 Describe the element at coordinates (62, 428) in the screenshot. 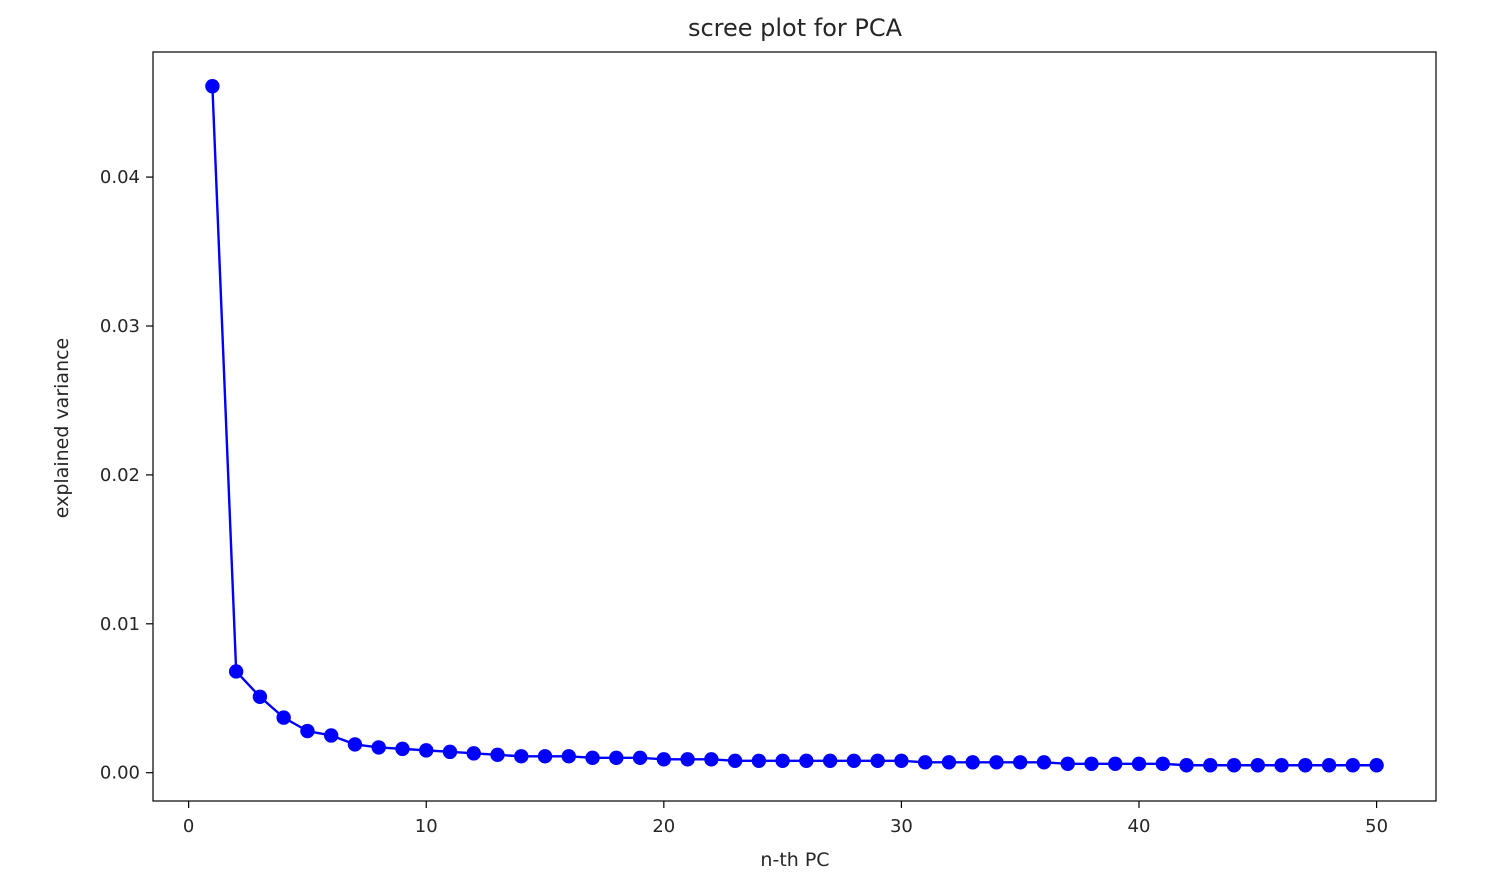

I see `y-axis-label: explained variance` at that location.